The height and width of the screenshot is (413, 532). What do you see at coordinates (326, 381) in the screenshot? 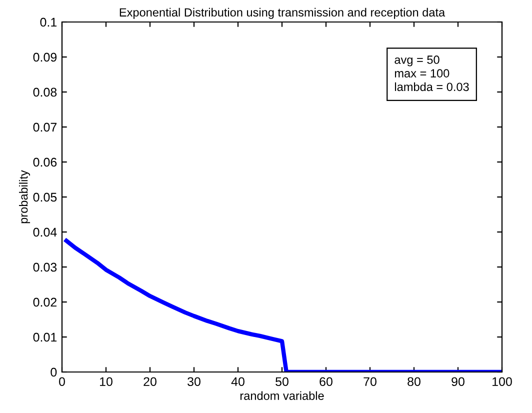
I see `x-tick-label: 60` at bounding box center [326, 381].